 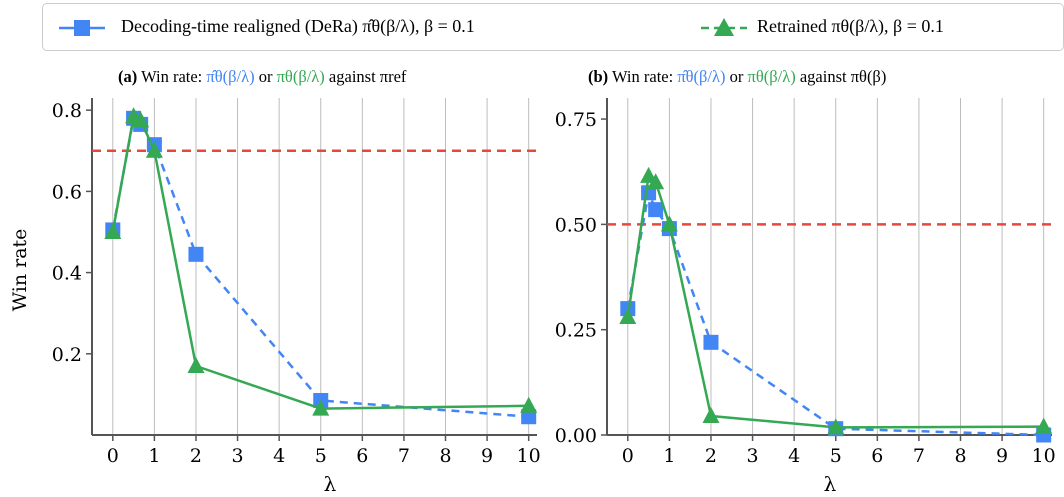 I want to click on panel-b-x-tick-label: 2, so click(x=711, y=456).